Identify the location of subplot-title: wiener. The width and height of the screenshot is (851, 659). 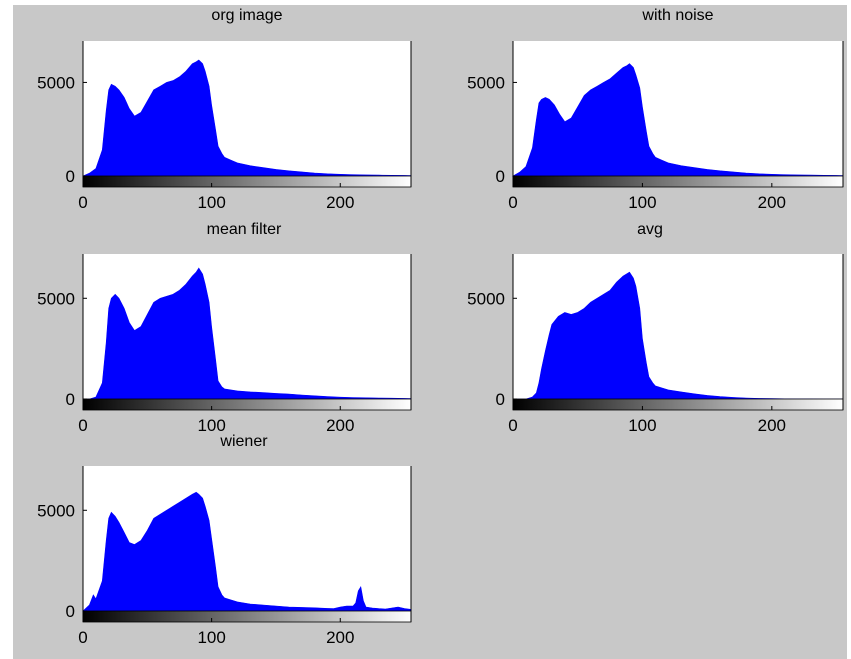
(243, 441).